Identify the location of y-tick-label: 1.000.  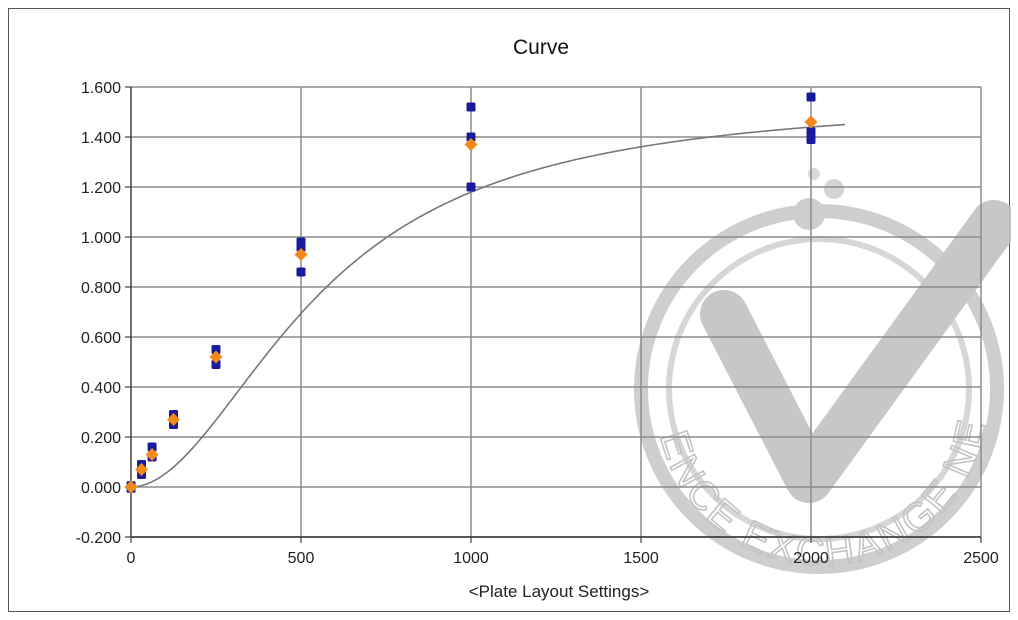
(101, 238).